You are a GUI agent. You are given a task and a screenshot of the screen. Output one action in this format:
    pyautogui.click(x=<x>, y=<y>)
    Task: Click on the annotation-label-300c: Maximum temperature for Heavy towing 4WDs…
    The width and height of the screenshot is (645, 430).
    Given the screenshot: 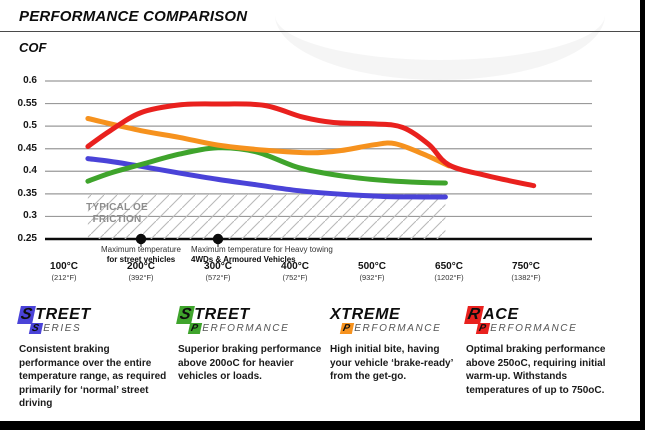 What is the action you would take?
    pyautogui.click(x=262, y=254)
    